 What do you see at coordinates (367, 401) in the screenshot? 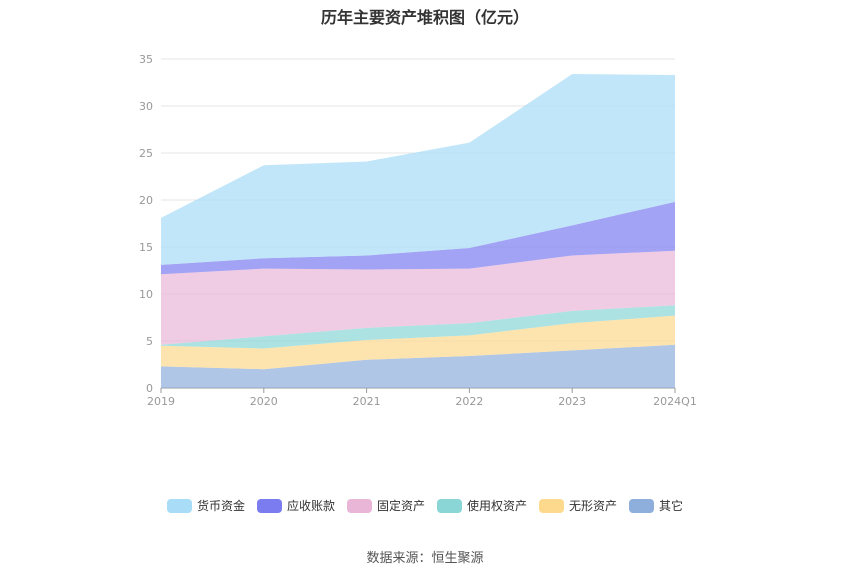
I see `x-tick-label: 2021` at bounding box center [367, 401].